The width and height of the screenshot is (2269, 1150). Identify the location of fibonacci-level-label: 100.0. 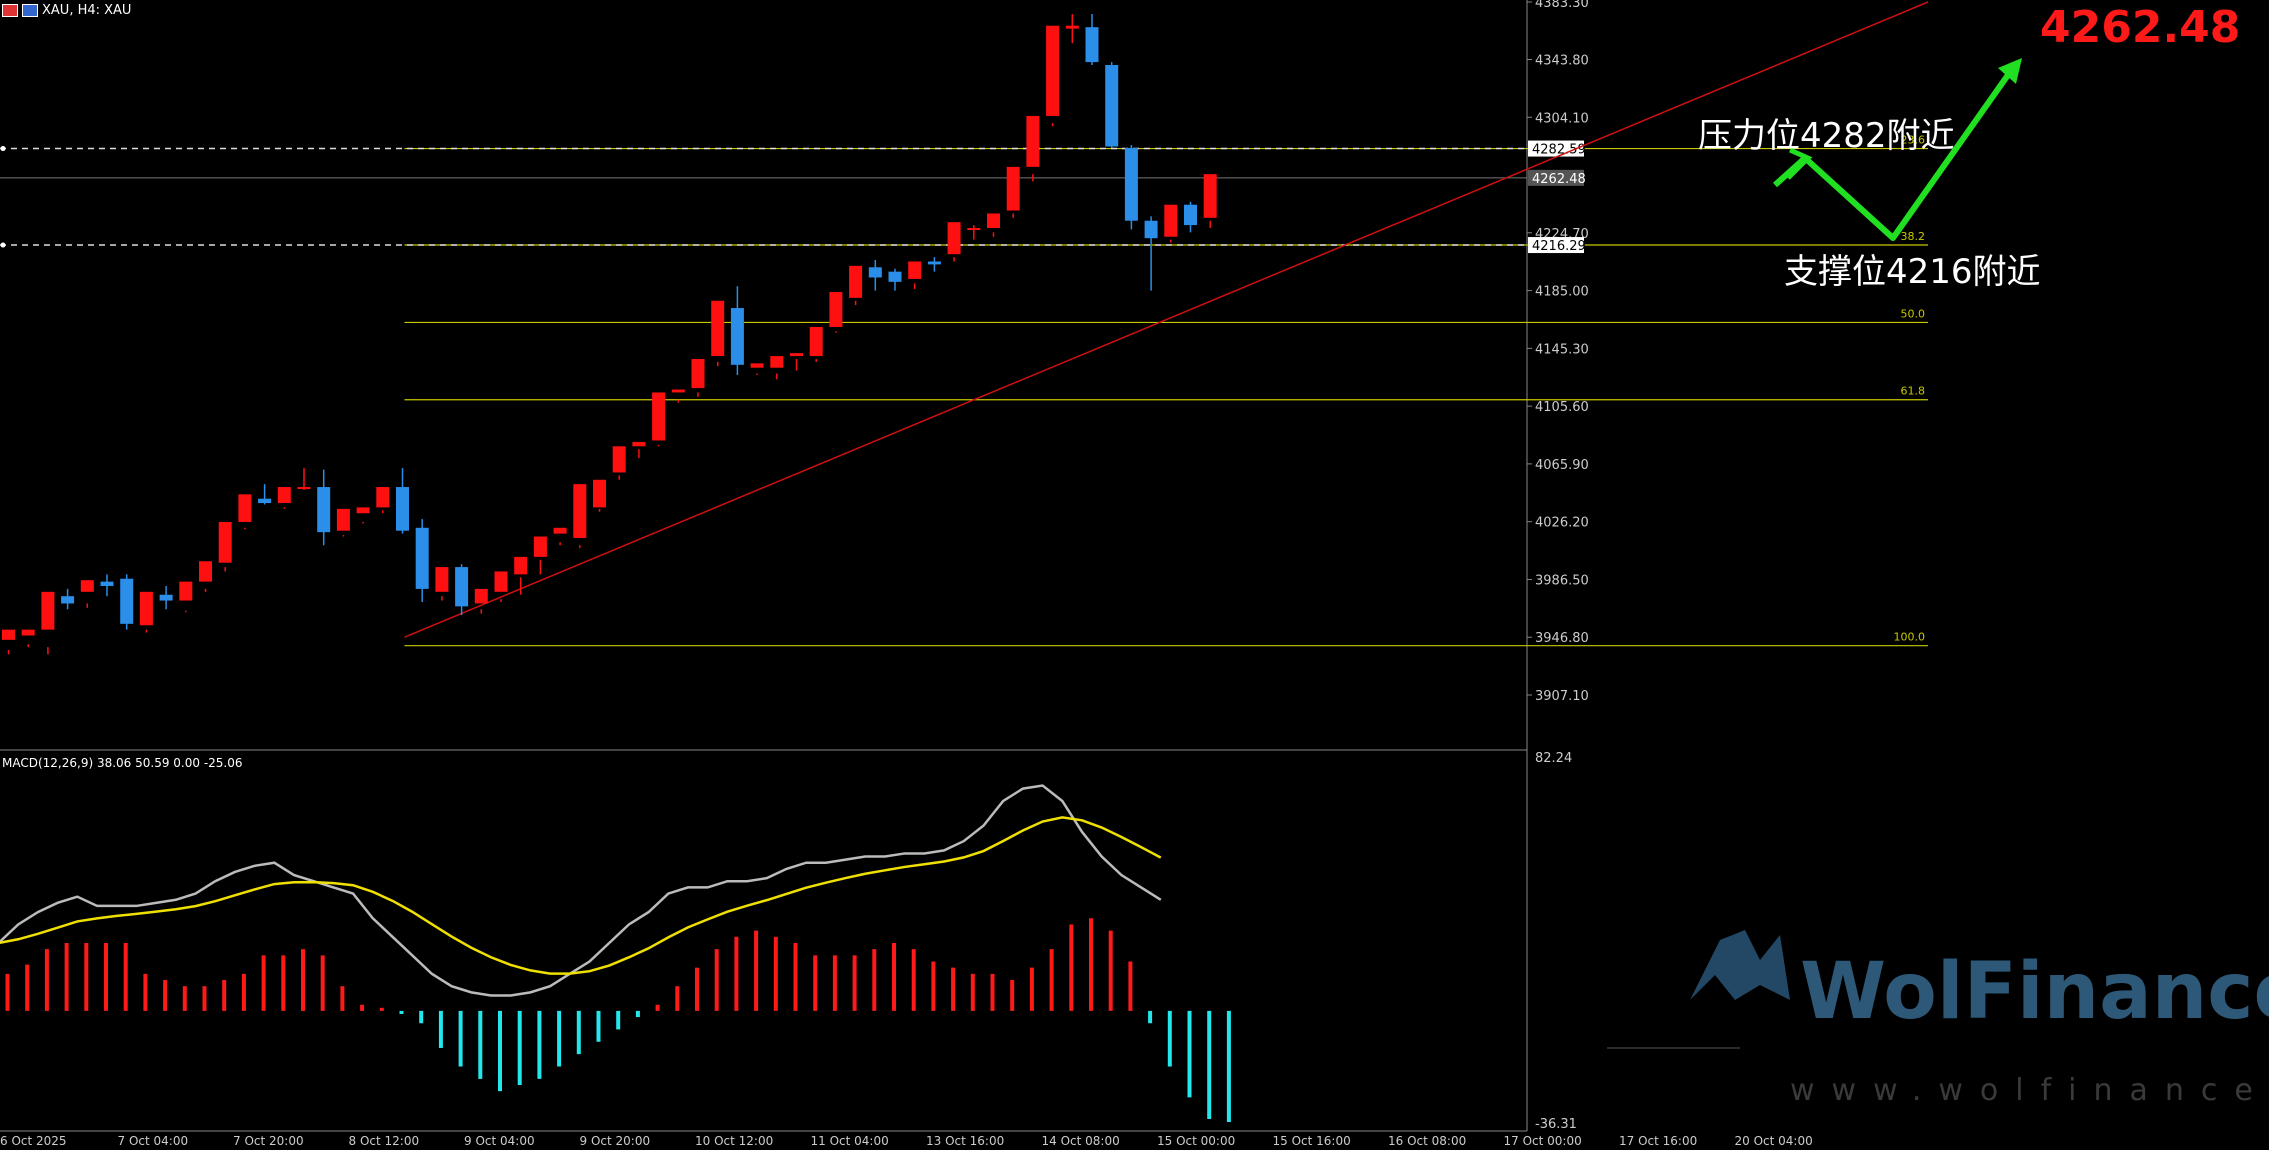
(1910, 637).